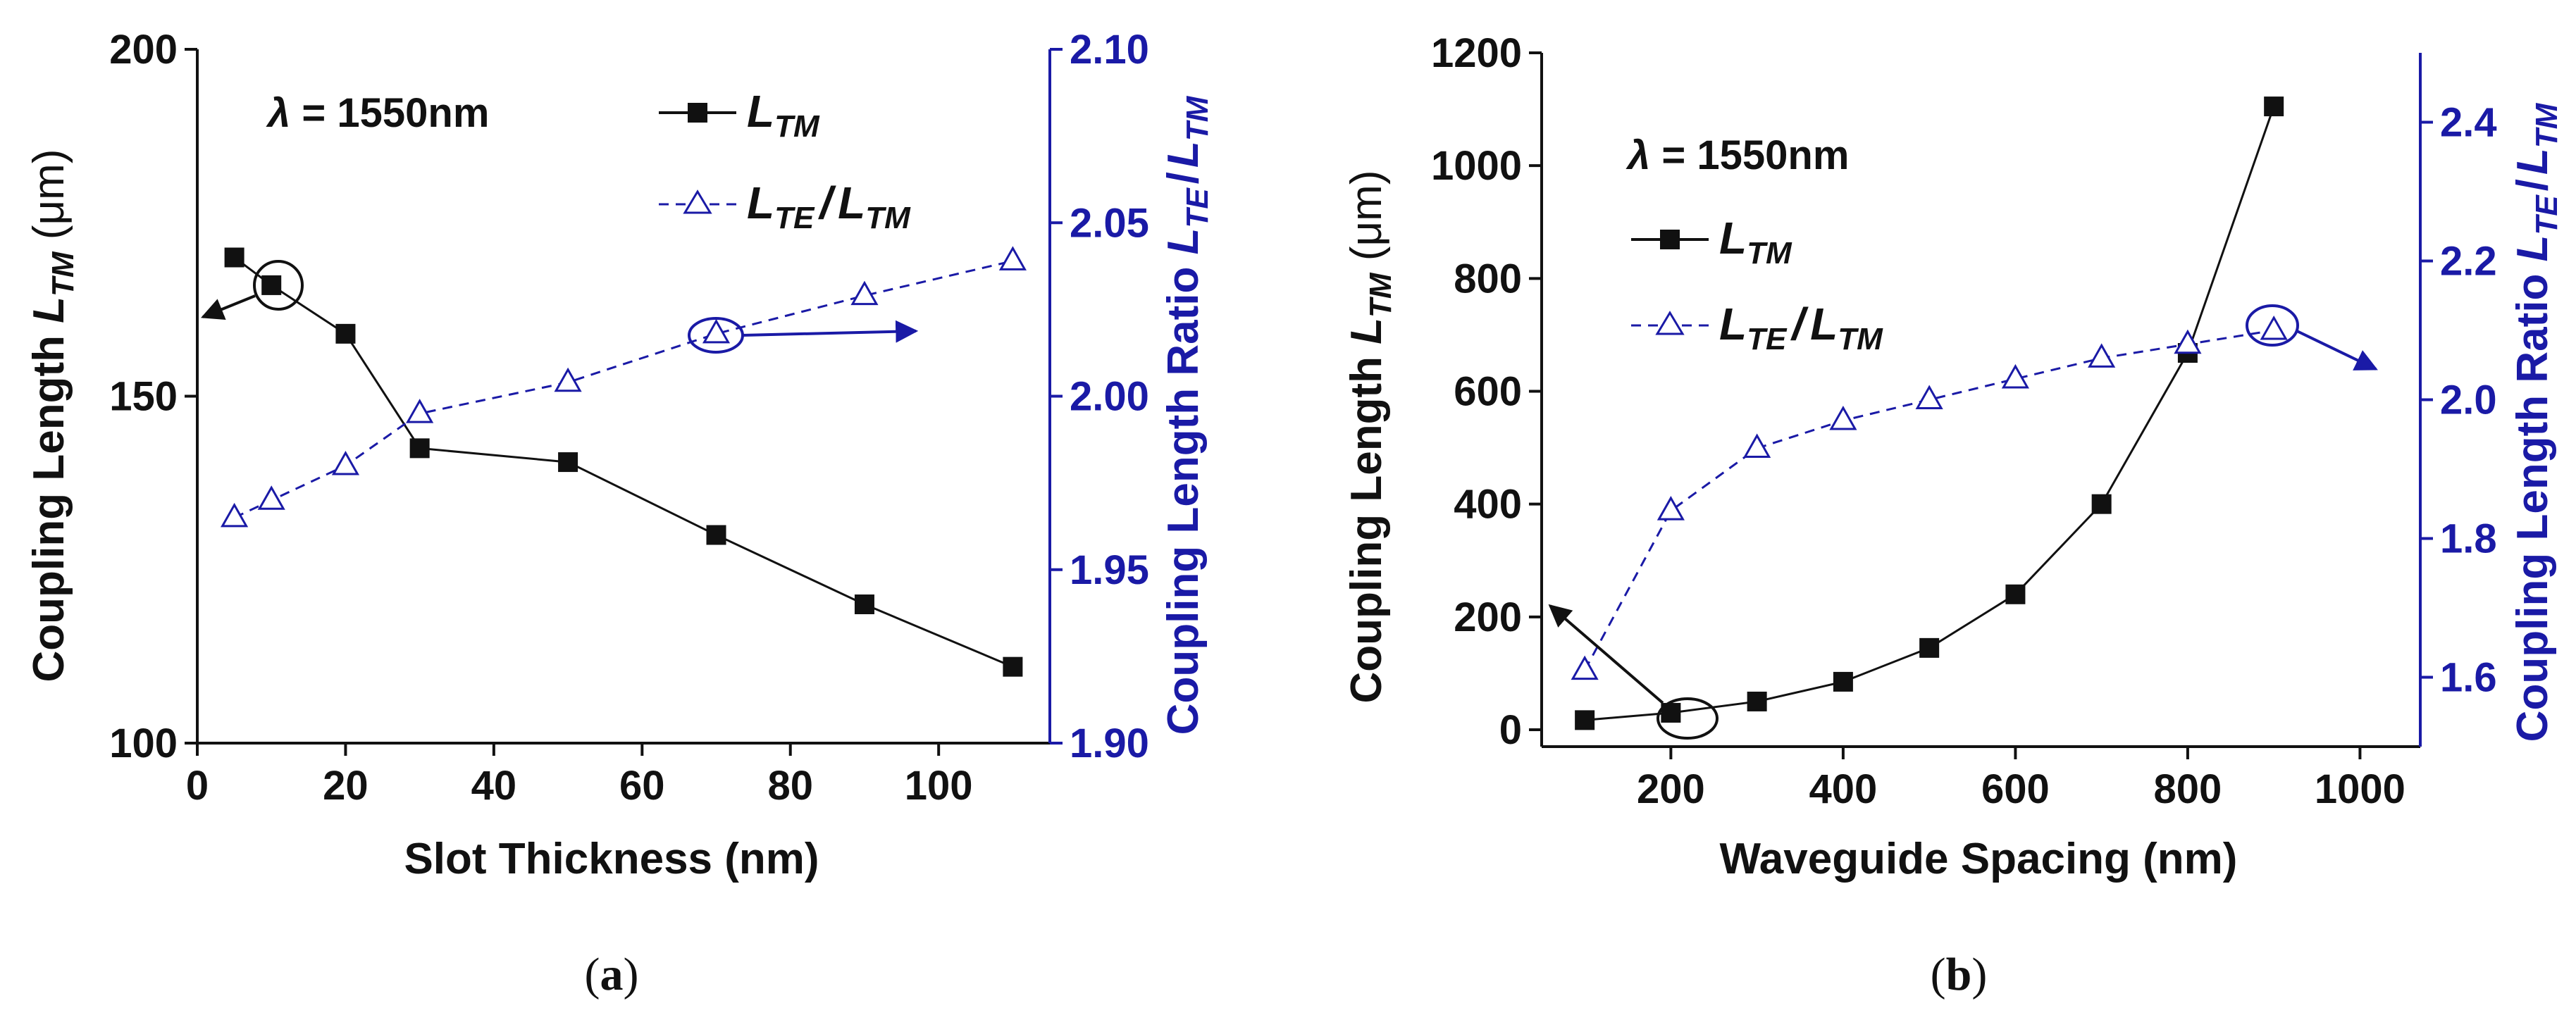 The height and width of the screenshot is (1015, 2576). Describe the element at coordinates (1767, 339) in the screenshot. I see `panel-b-legend-ratio-sub1: TE` at that location.